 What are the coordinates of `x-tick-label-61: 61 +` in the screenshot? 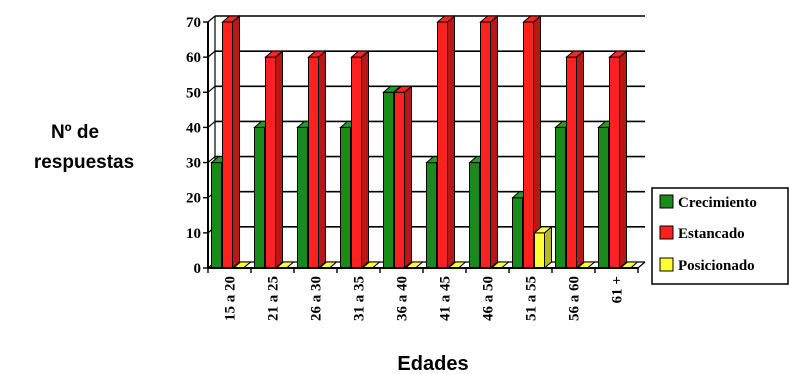 It's located at (618, 289).